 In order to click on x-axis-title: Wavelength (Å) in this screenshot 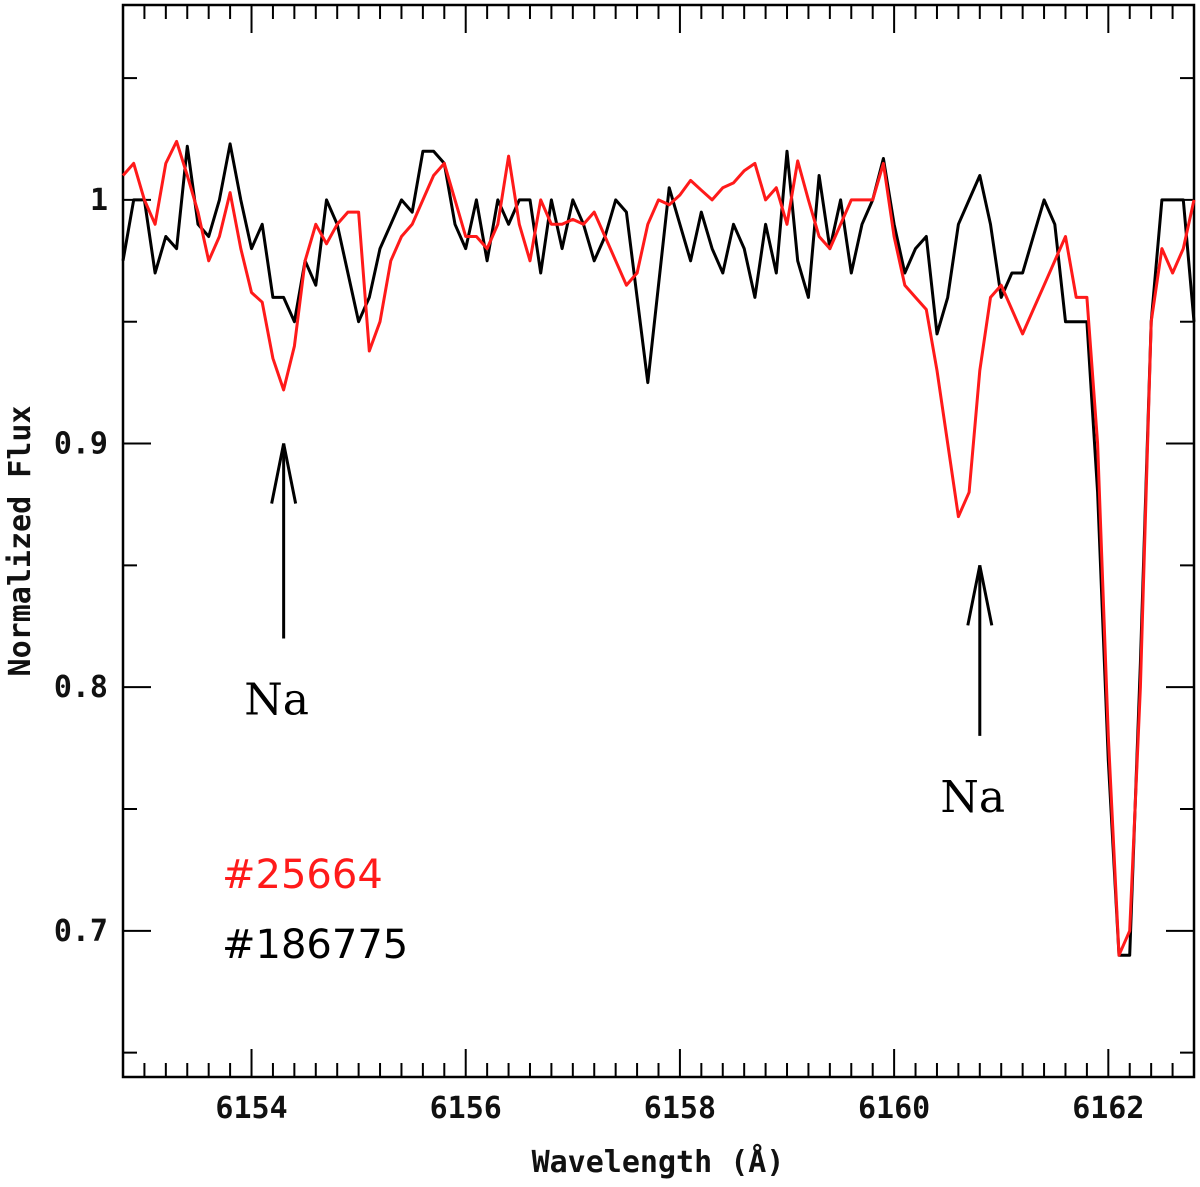, I will do `click(658, 1161)`.